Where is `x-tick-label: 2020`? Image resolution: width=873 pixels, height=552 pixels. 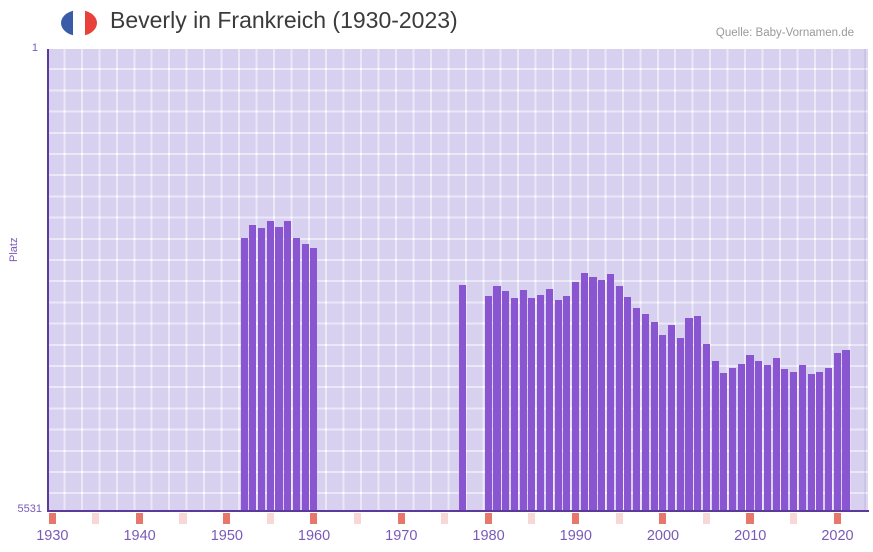
x-tick-label: 2020 is located at coordinates (837, 536).